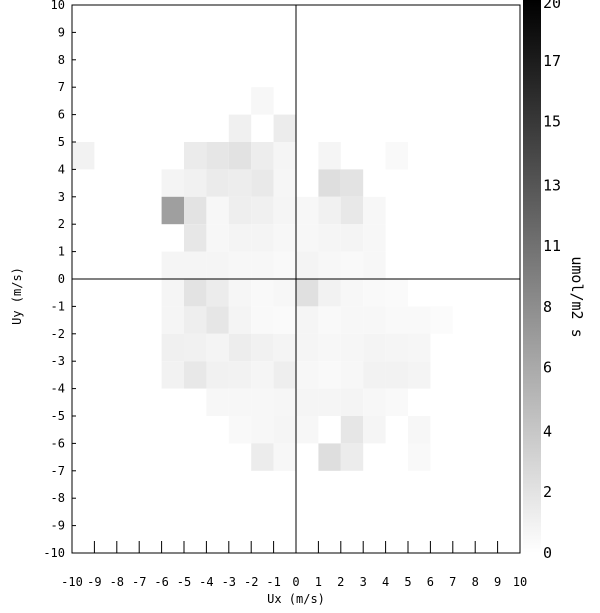 The height and width of the screenshot is (613, 600). I want to click on colorbar-tick-label: 4, so click(547, 431).